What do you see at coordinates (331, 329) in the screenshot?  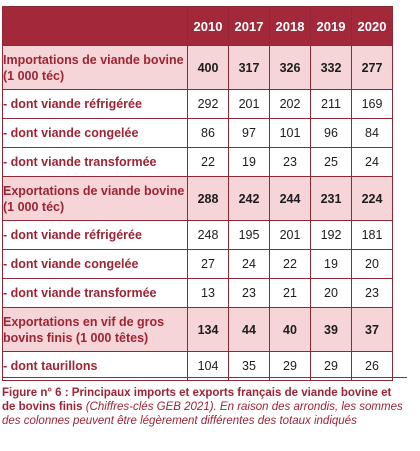 I see `value-cell: 39` at bounding box center [331, 329].